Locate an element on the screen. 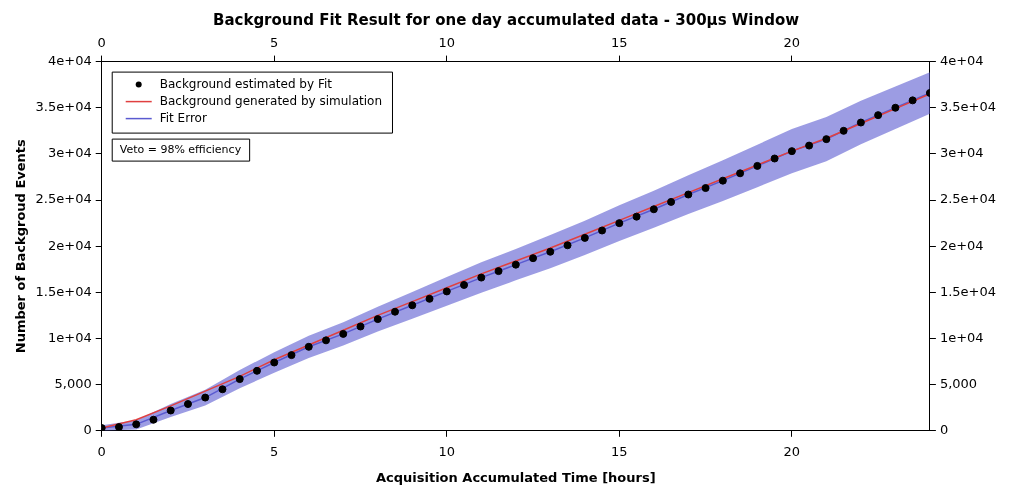 The image size is (1018, 499). x2-tick-label: 15 is located at coordinates (619, 451).